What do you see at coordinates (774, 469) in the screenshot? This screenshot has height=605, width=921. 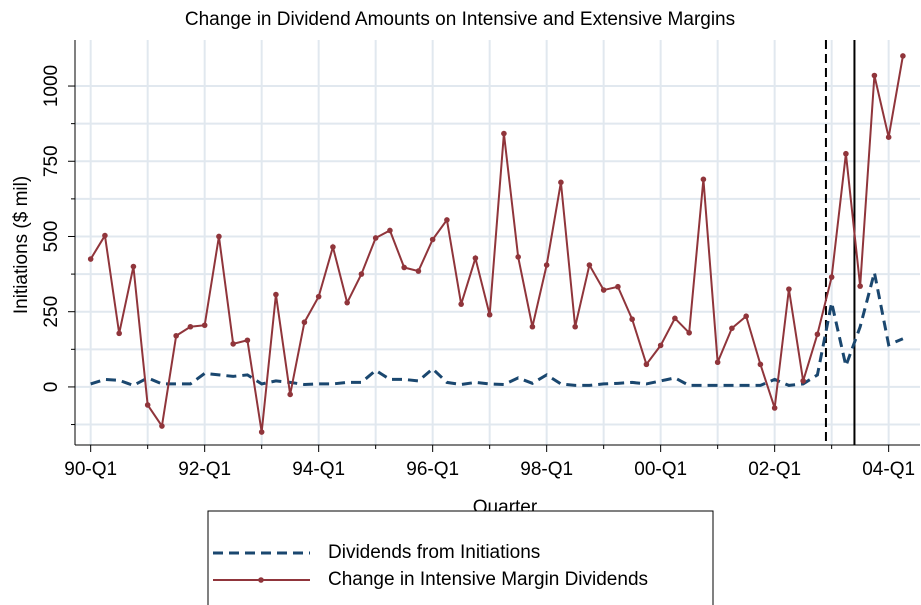 I see `x-tick-label: 02-Q1` at bounding box center [774, 469].